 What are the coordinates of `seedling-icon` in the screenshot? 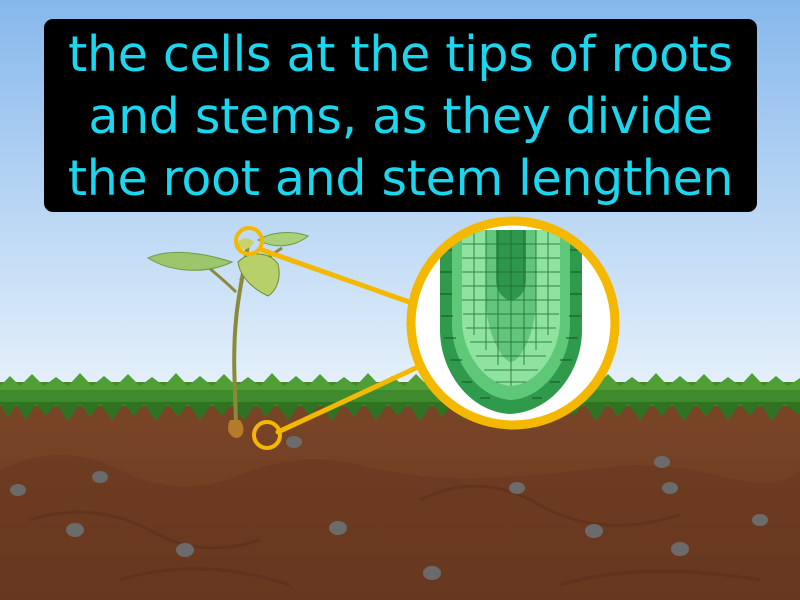 It's located at (227, 335).